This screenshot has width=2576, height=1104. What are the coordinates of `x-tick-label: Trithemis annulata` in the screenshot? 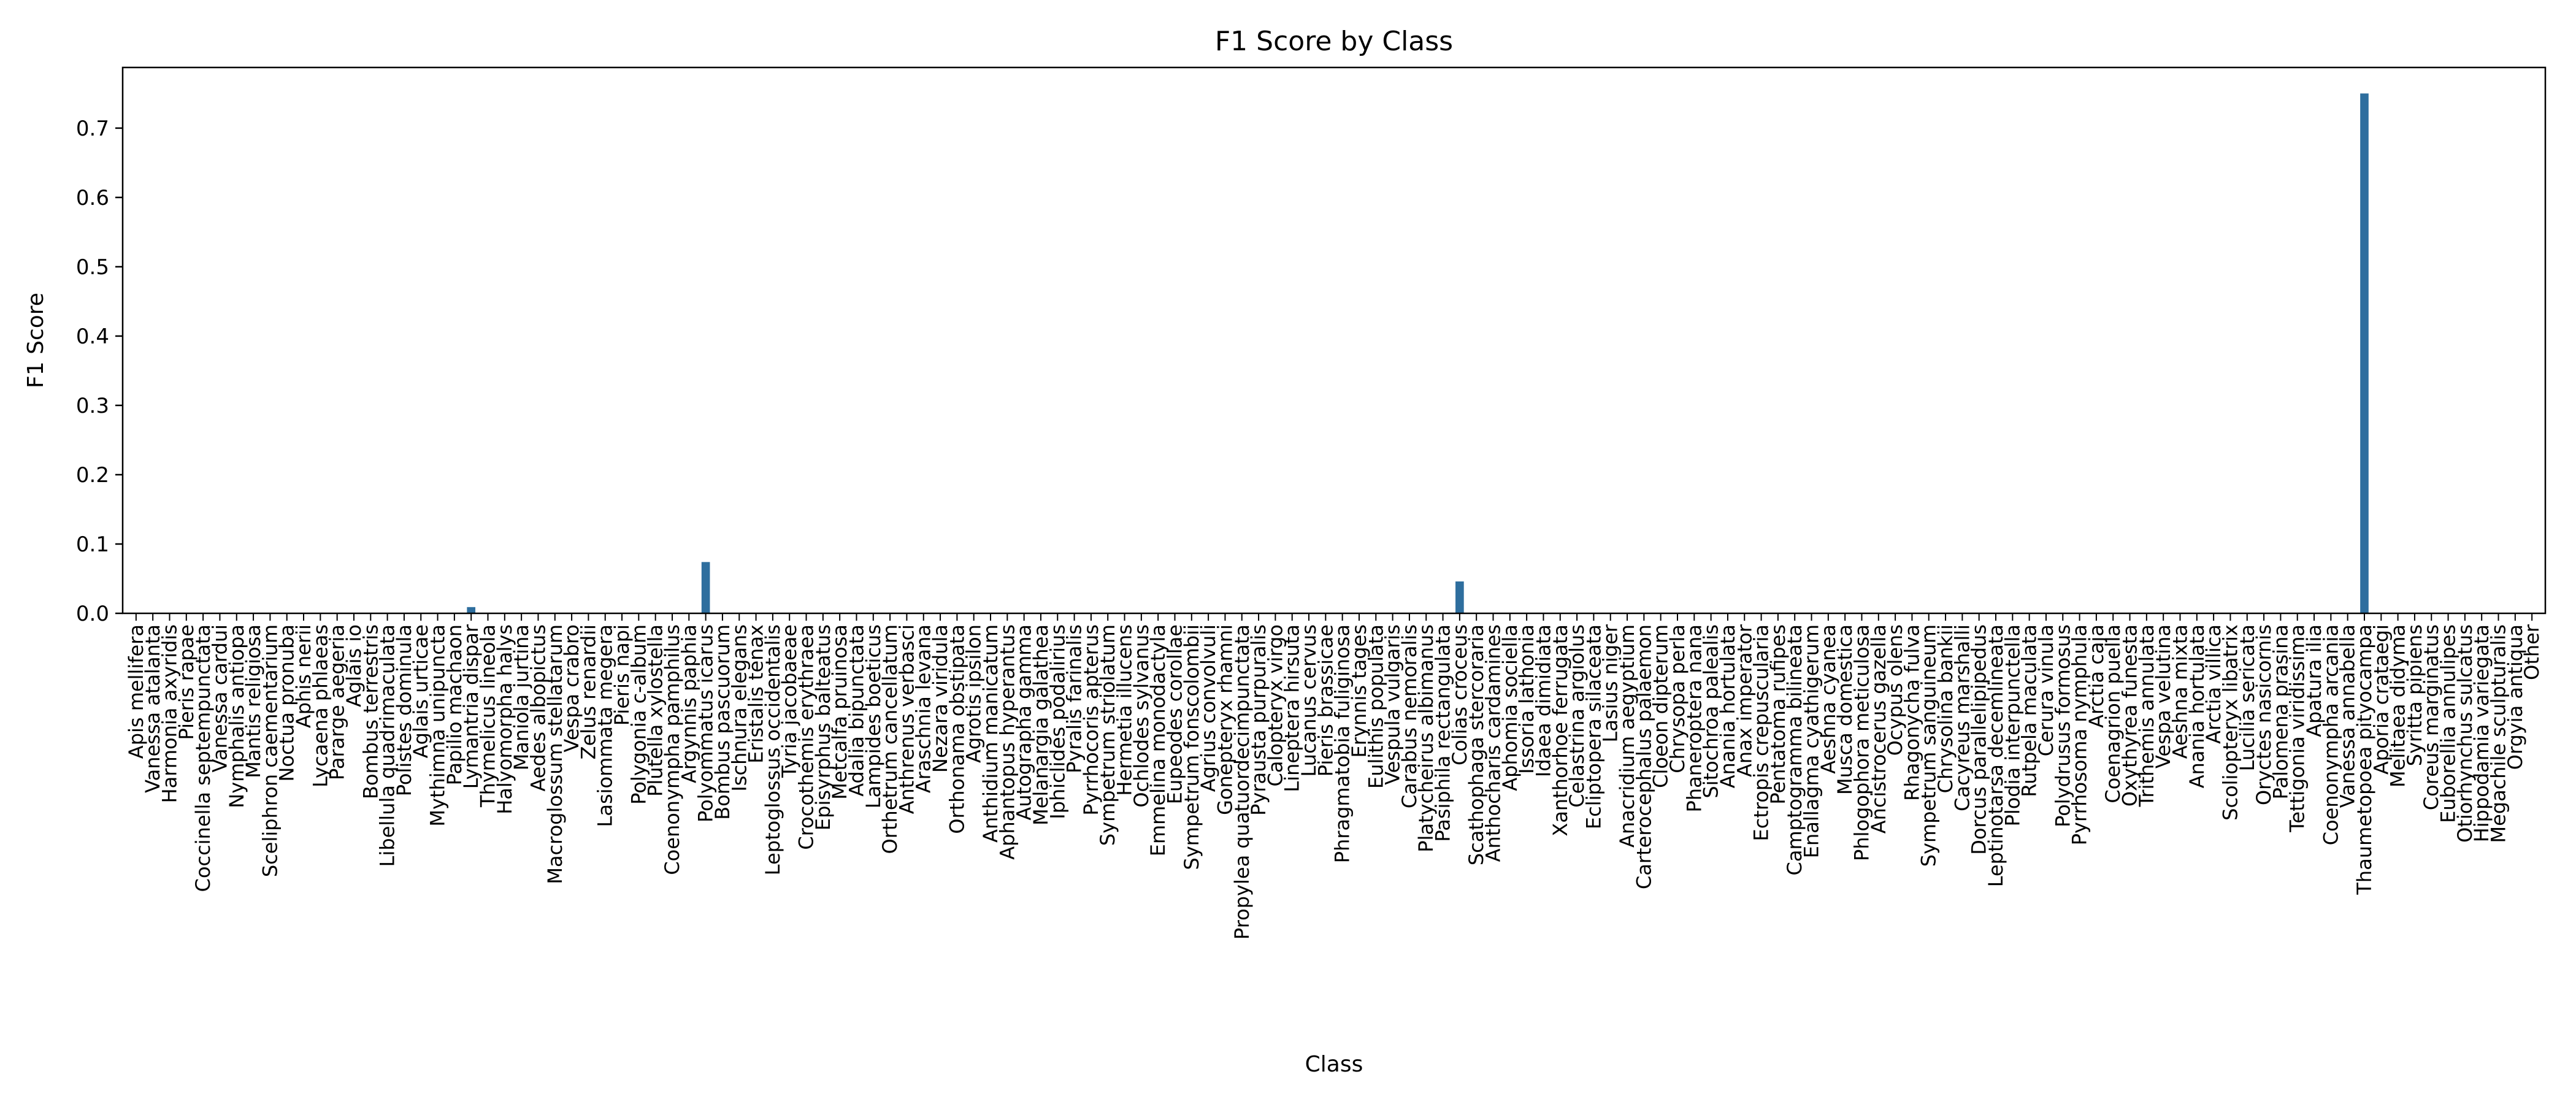 It's located at (2146, 715).